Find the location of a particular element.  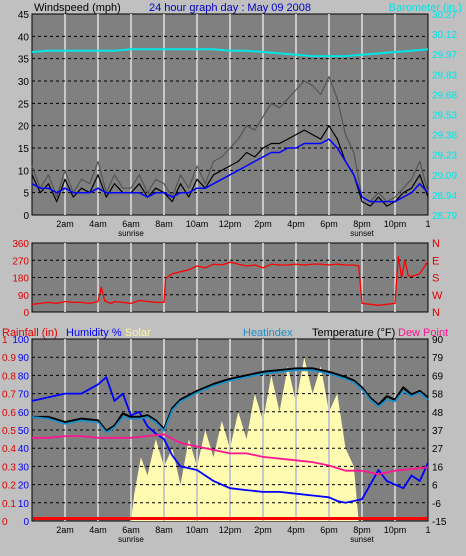

wind-x-tick: 8am is located at coordinates (164, 224).